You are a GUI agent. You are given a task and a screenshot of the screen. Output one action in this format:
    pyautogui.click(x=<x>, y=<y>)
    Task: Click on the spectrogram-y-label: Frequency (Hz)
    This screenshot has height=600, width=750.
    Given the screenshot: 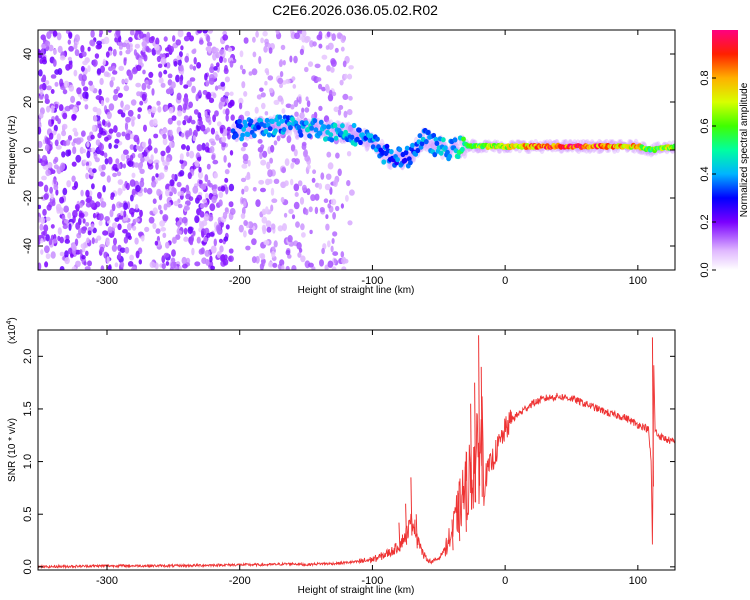 What is the action you would take?
    pyautogui.click(x=12, y=150)
    